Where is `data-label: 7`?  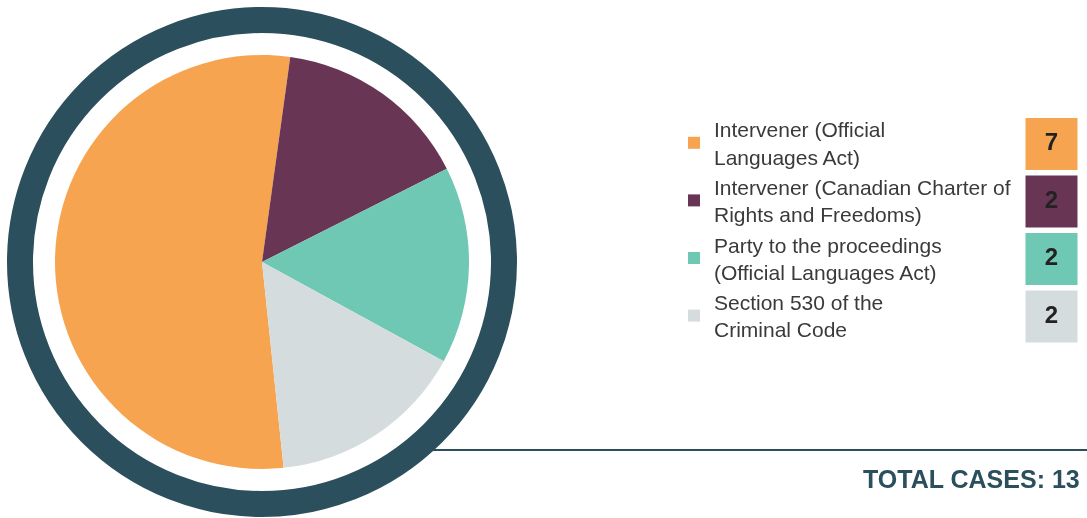
data-label: 7 is located at coordinates (1051, 141).